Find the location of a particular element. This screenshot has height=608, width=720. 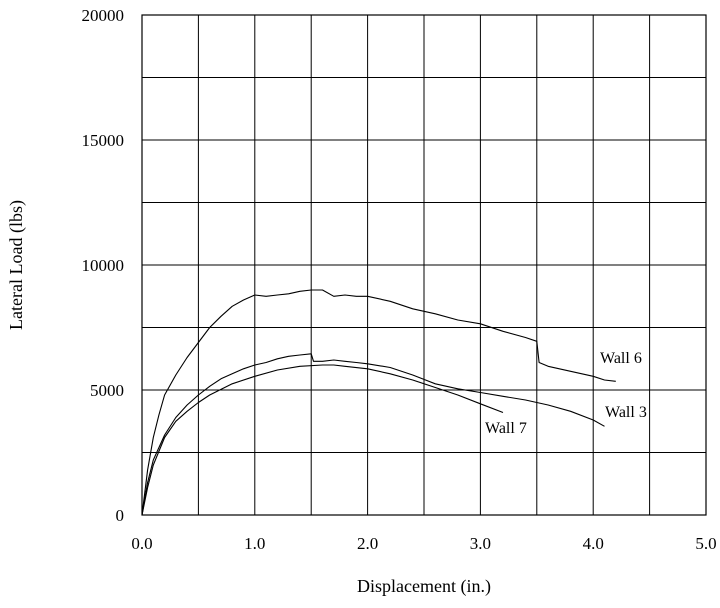

series-label-wall-7: Wall 7 is located at coordinates (506, 428).